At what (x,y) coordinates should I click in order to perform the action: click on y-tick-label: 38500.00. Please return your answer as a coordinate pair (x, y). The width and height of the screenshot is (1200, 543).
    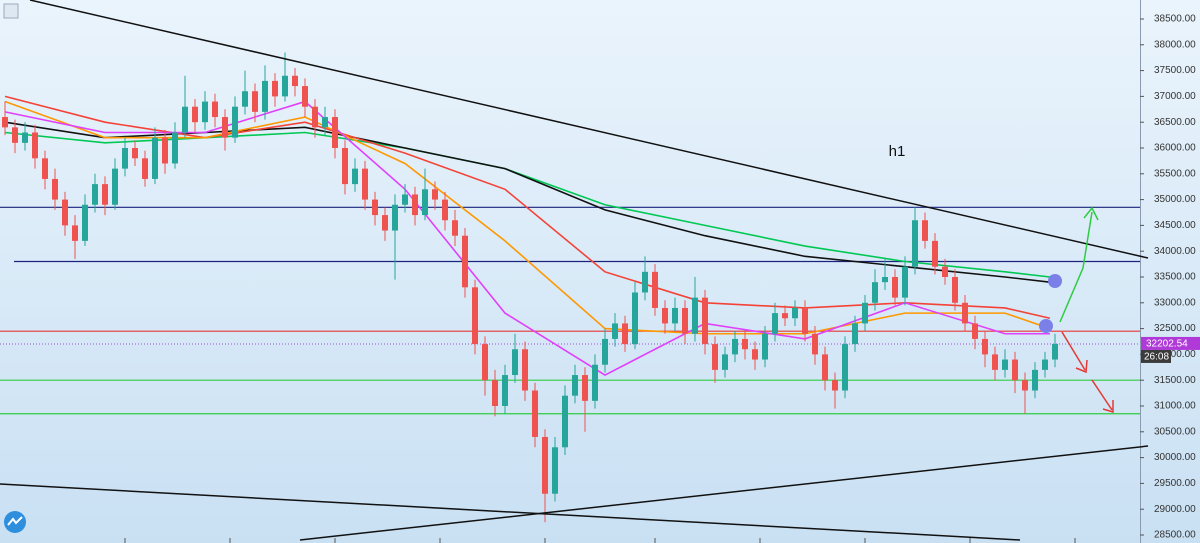
    Looking at the image, I should click on (1175, 19).